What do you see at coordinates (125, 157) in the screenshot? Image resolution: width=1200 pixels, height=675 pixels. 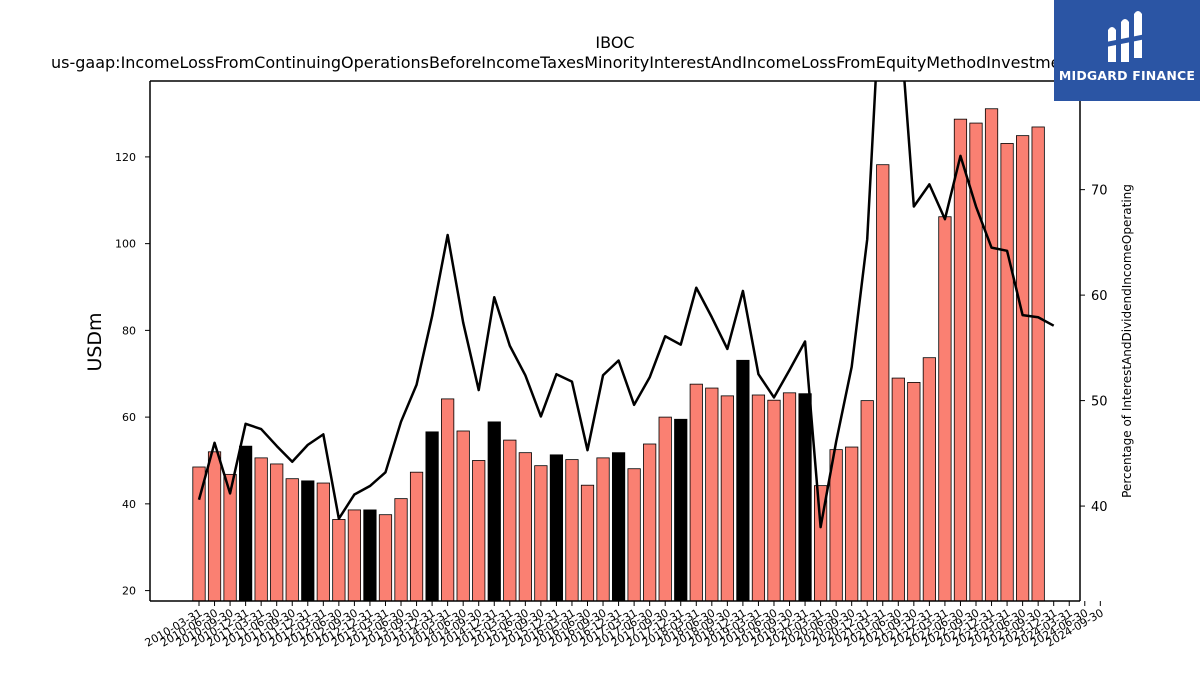 I see `y-tick-label: 120` at bounding box center [125, 157].